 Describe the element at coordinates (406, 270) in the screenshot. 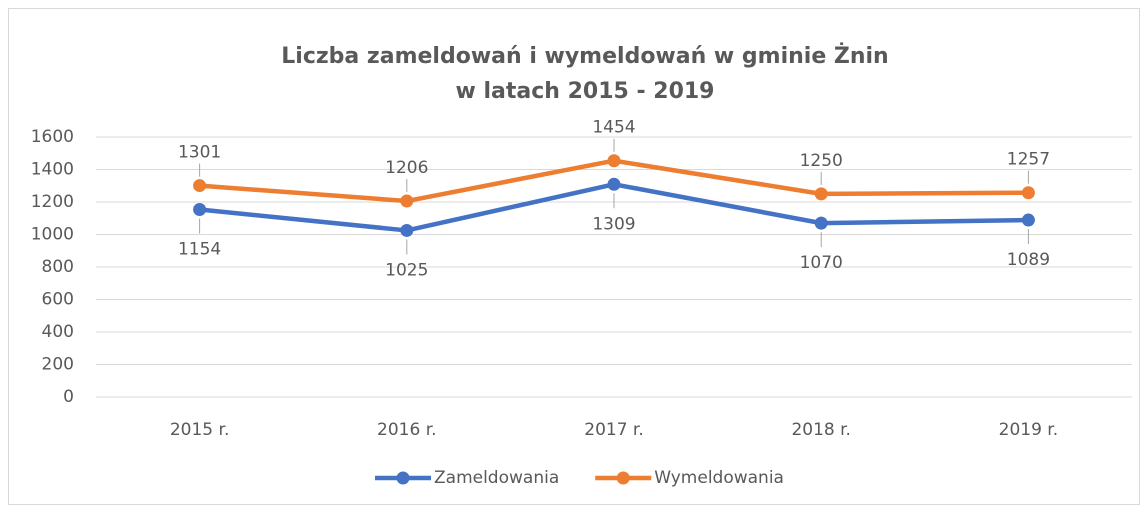

I see `data-label: 1025` at that location.